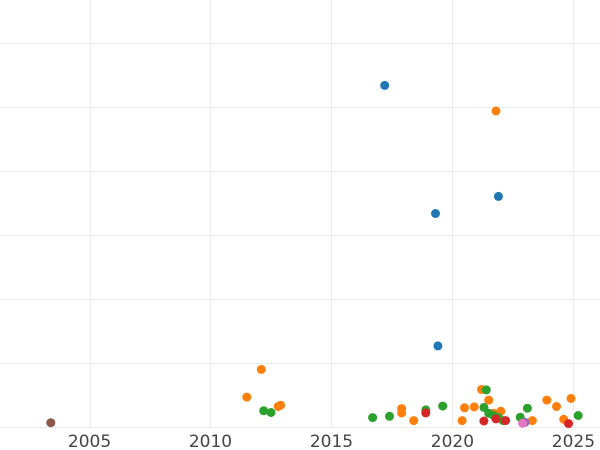 The image size is (600, 450). Describe the element at coordinates (210, 441) in the screenshot. I see `x-tick-label: 2010` at that location.